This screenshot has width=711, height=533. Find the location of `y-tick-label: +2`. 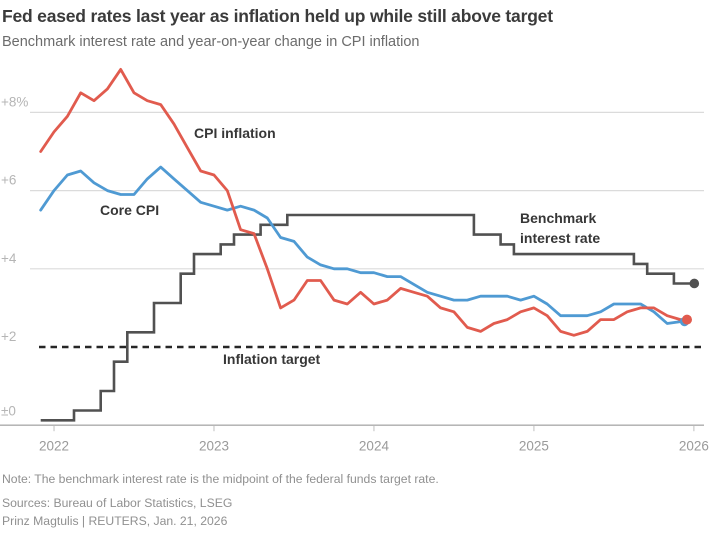

y-tick-label: +2 is located at coordinates (8, 336).